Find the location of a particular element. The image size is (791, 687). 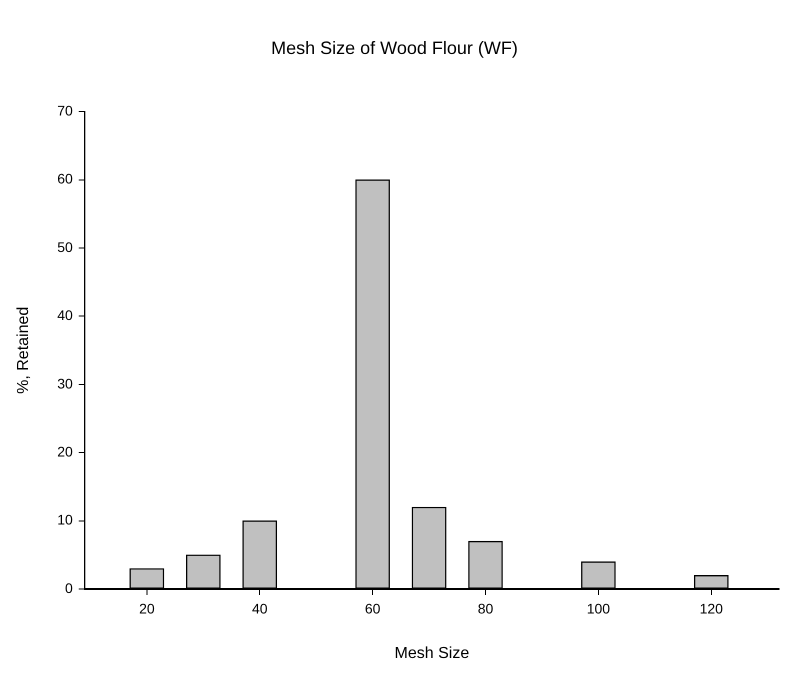

x-tick-label: 40 is located at coordinates (260, 608).